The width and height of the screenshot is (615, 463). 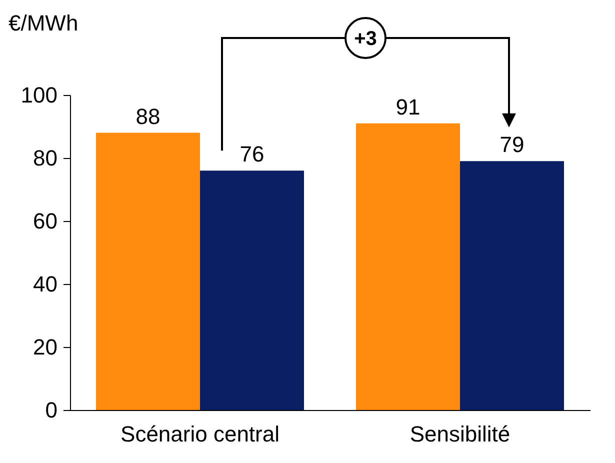 What do you see at coordinates (51, 410) in the screenshot?
I see `y-tick-label: 0` at bounding box center [51, 410].